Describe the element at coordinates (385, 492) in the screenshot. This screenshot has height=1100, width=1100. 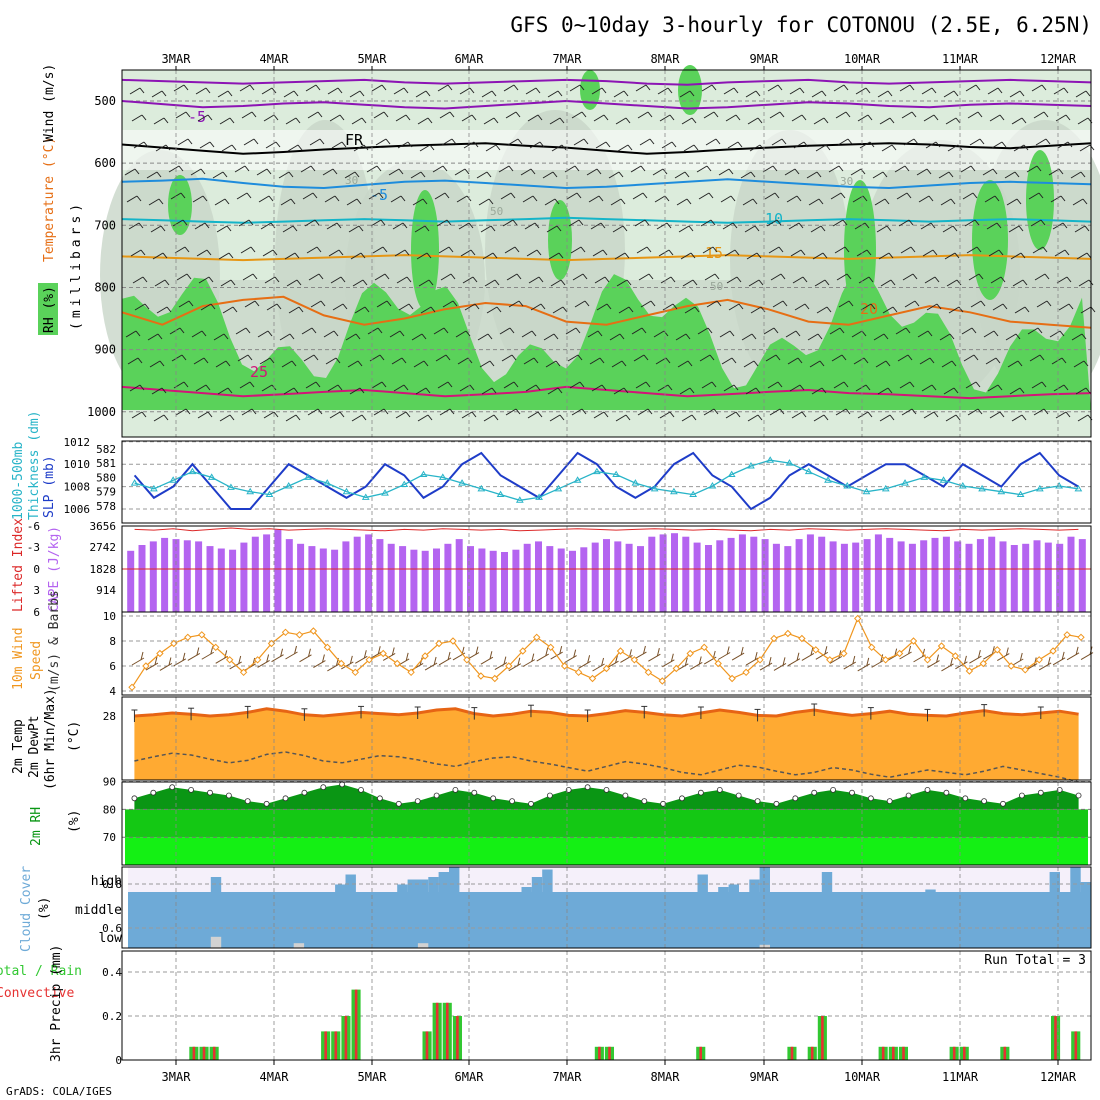
I see `thickness-marker` at that location.